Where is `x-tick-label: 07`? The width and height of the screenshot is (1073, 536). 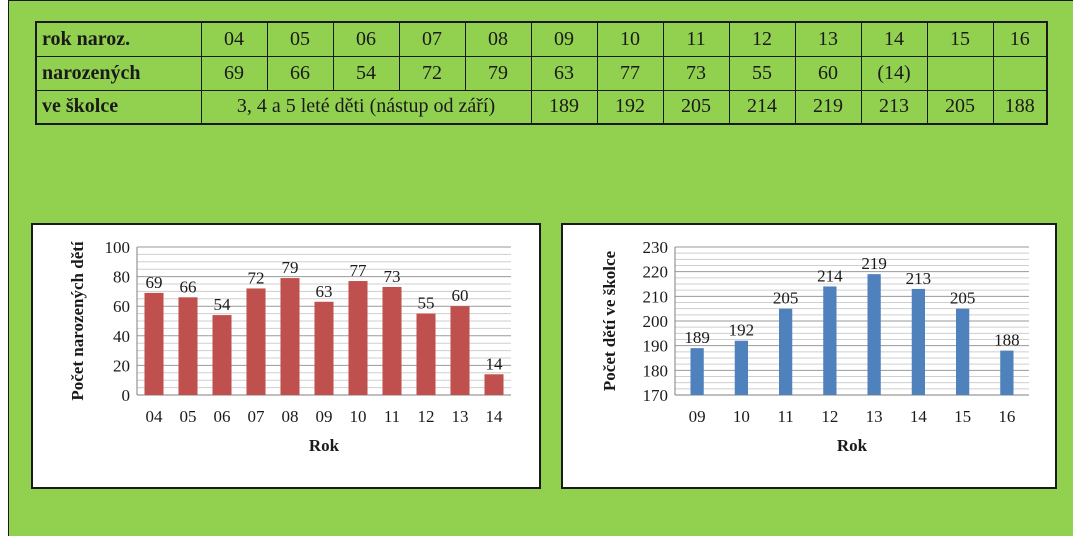
x-tick-label: 07 is located at coordinates (257, 416).